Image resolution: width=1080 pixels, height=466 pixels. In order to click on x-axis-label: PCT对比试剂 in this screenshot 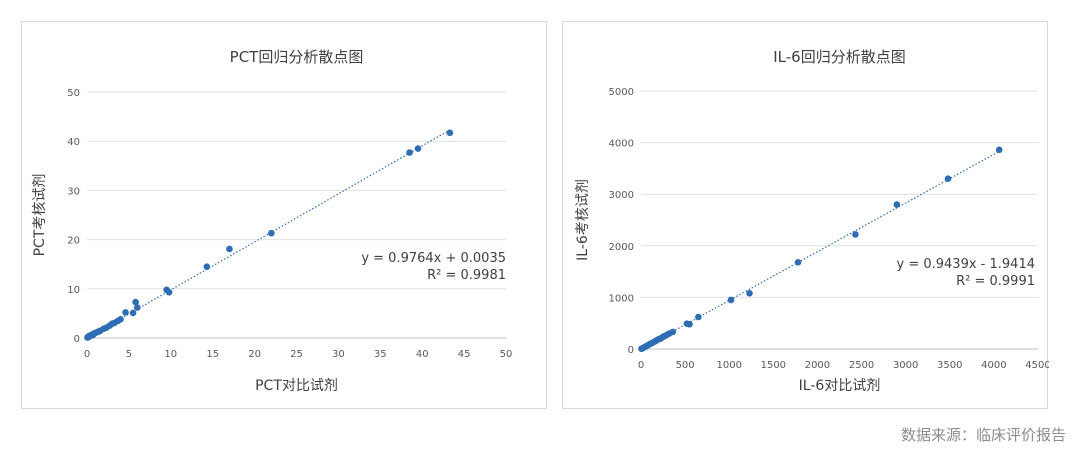, I will do `click(296, 386)`.